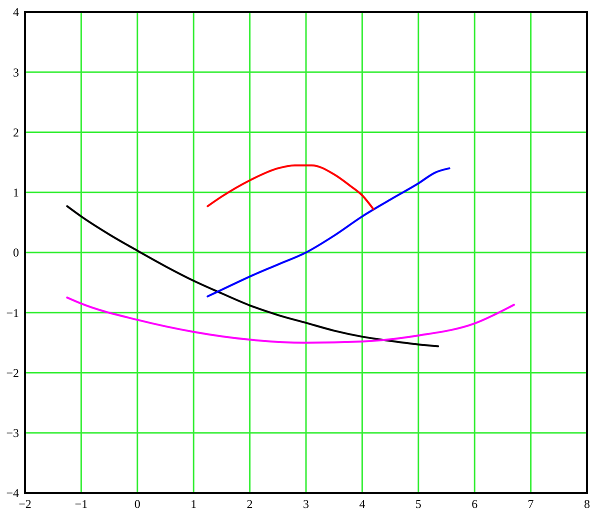  Describe the element at coordinates (16, 253) in the screenshot. I see `y-tick-label: 0` at that location.